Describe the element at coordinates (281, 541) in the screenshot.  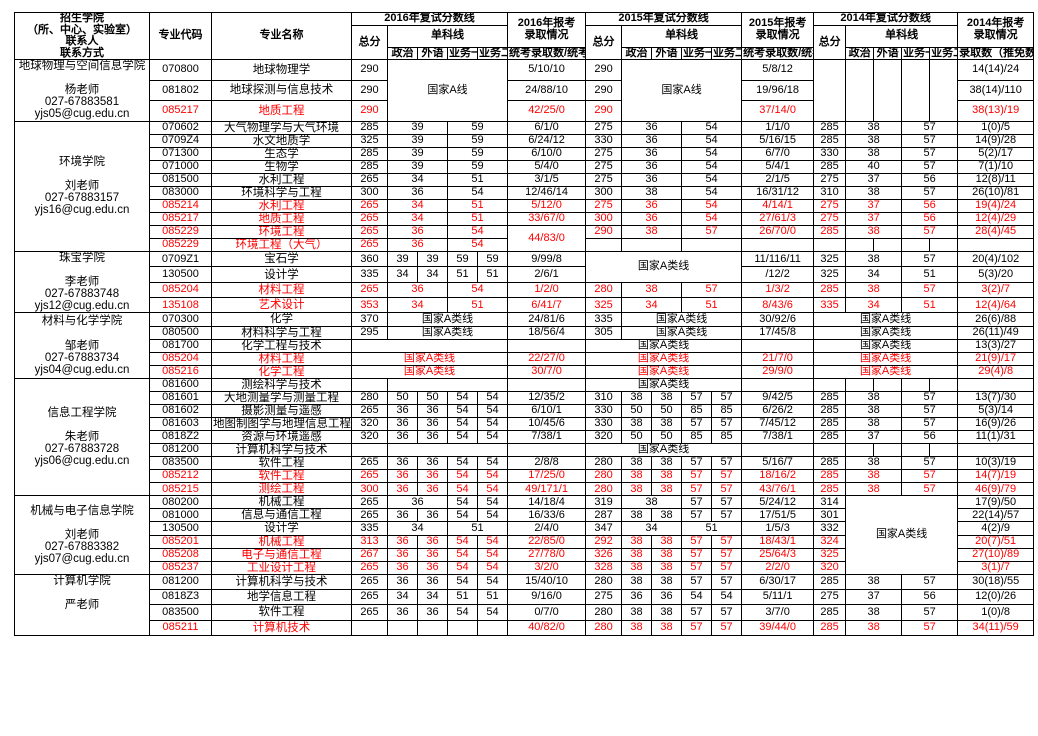
I see `major-name-cell: 机械工程` at that location.